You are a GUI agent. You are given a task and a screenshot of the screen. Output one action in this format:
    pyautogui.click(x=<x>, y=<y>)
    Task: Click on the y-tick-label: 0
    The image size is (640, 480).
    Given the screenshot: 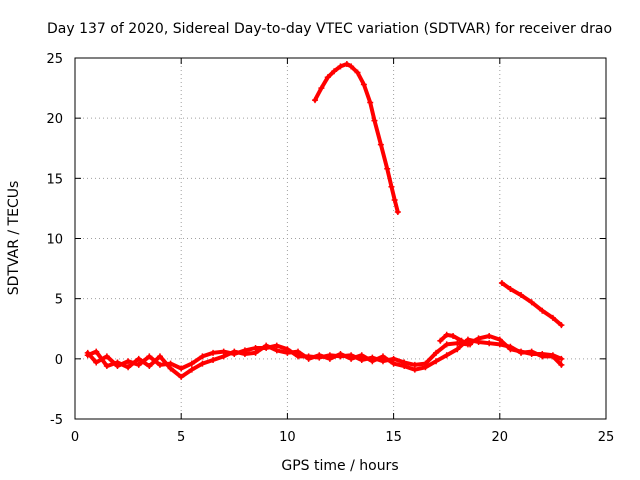 What is the action you would take?
    pyautogui.click(x=59, y=360)
    